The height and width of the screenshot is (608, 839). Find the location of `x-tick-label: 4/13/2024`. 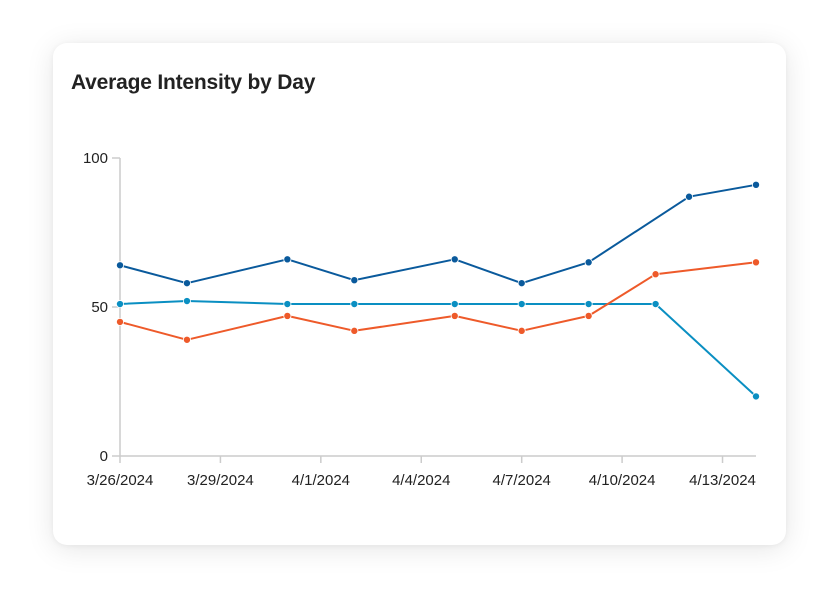

x-tick-label: 4/13/2024 is located at coordinates (722, 480).